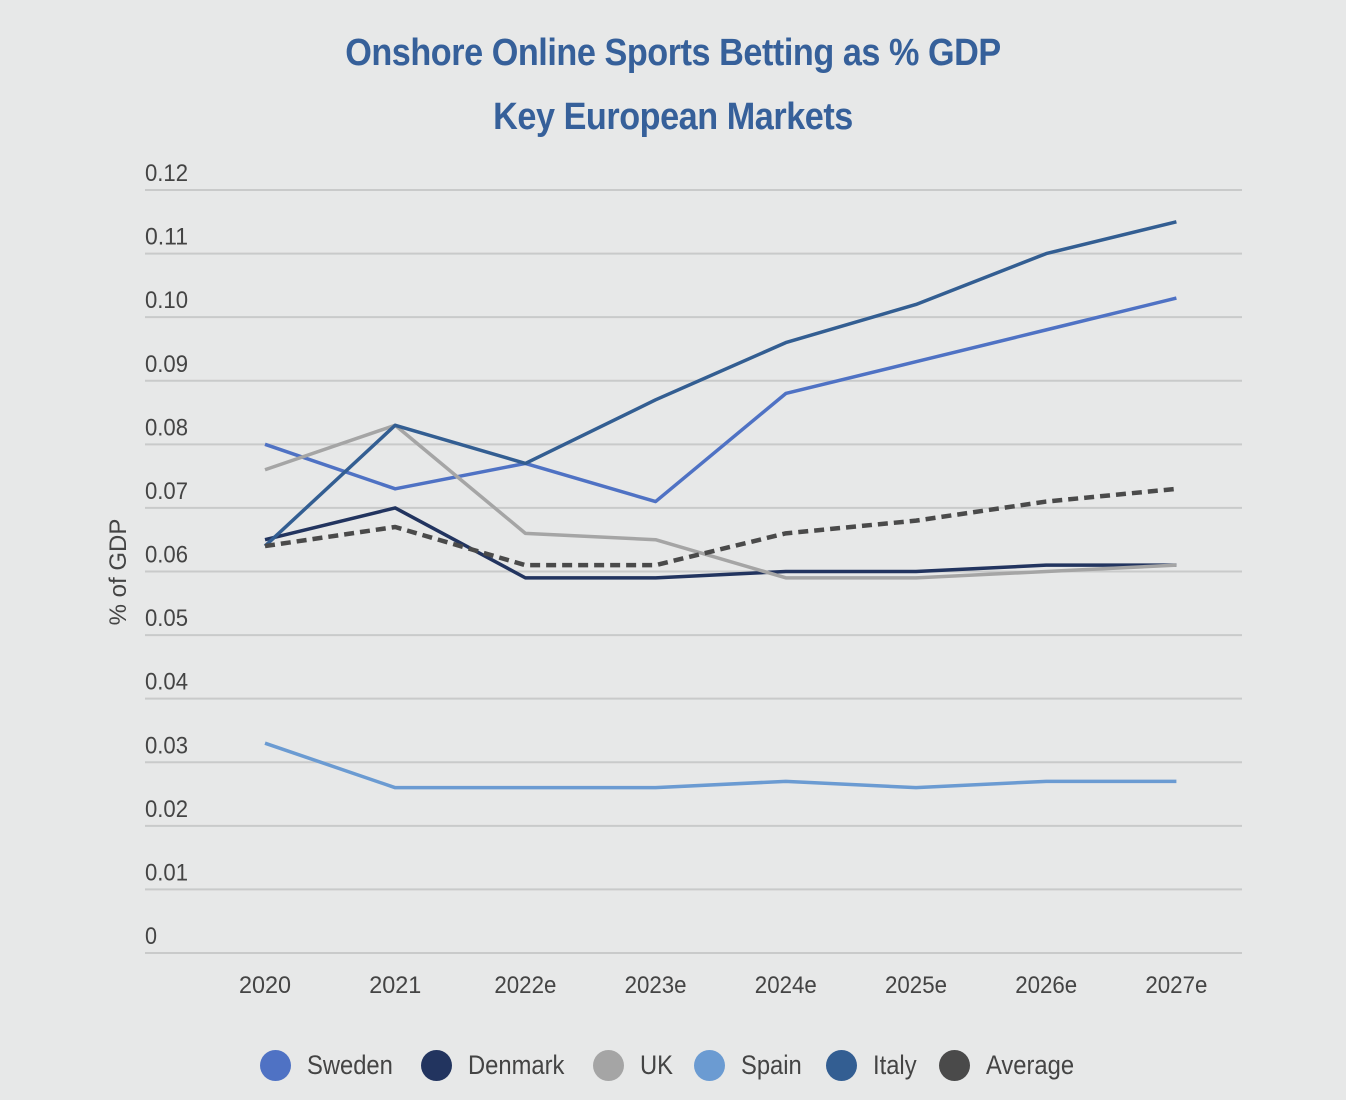 The width and height of the screenshot is (1346, 1100). I want to click on y-tick-label: 0.10, so click(166, 300).